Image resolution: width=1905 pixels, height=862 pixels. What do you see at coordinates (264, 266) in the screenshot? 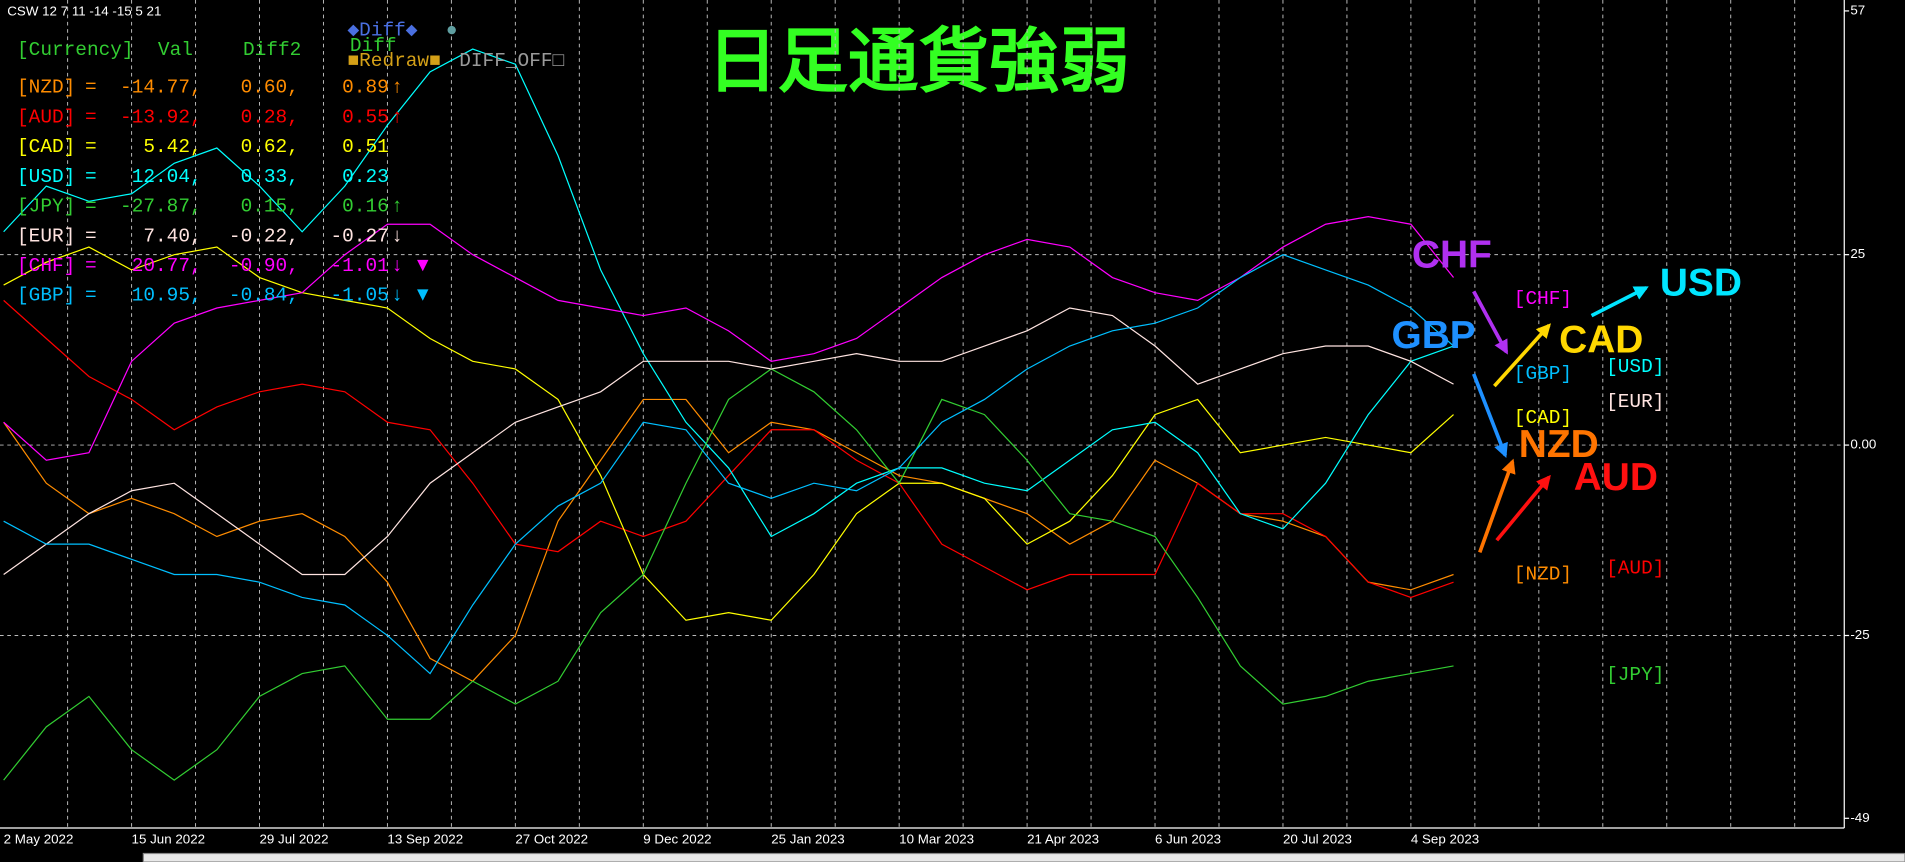
I see `table-cell: -0.90,` at bounding box center [264, 266].